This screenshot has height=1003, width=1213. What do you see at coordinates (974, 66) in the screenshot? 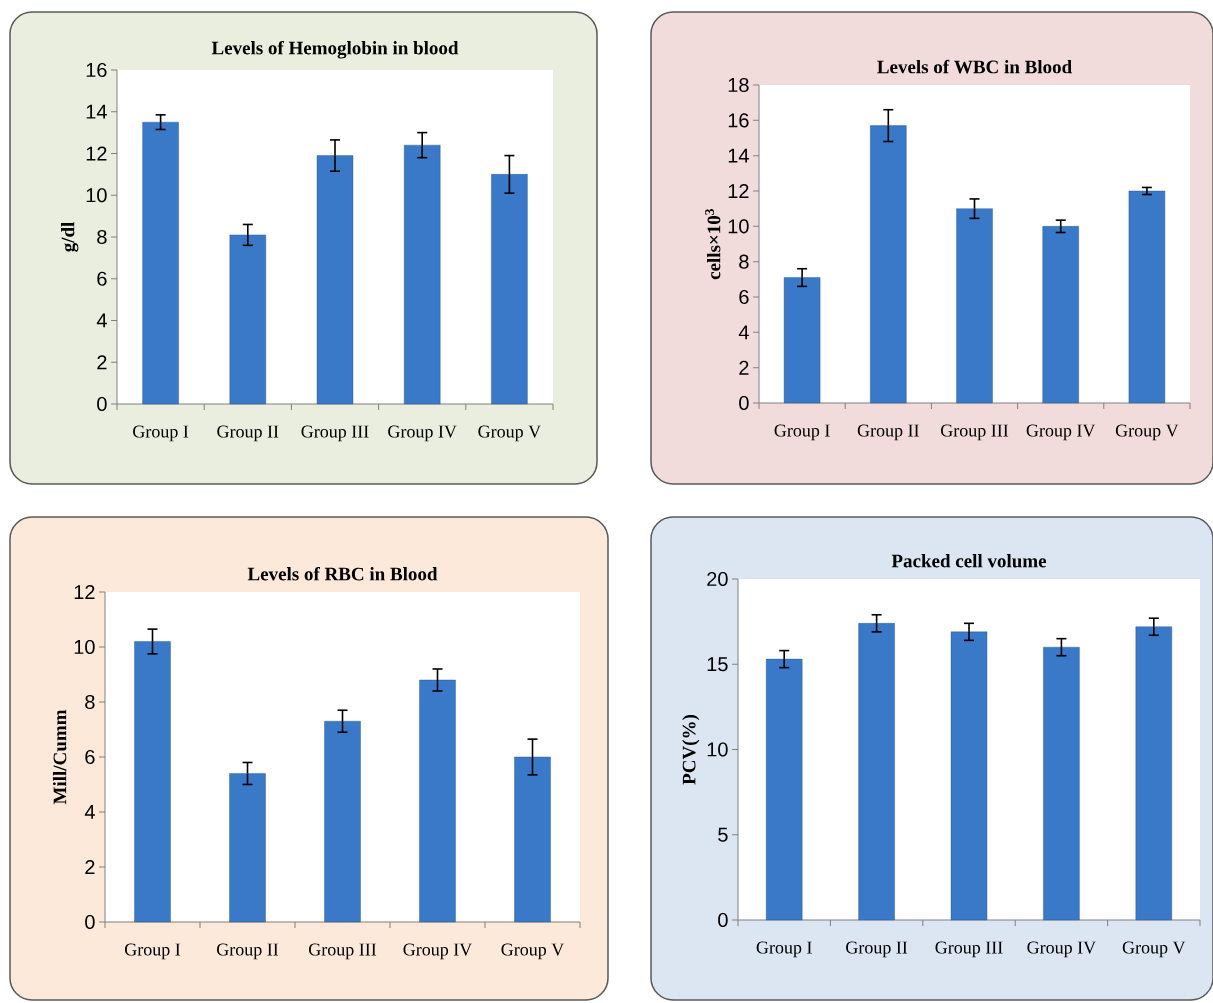
I see `chart-title: Levels of WBC in Blood` at bounding box center [974, 66].